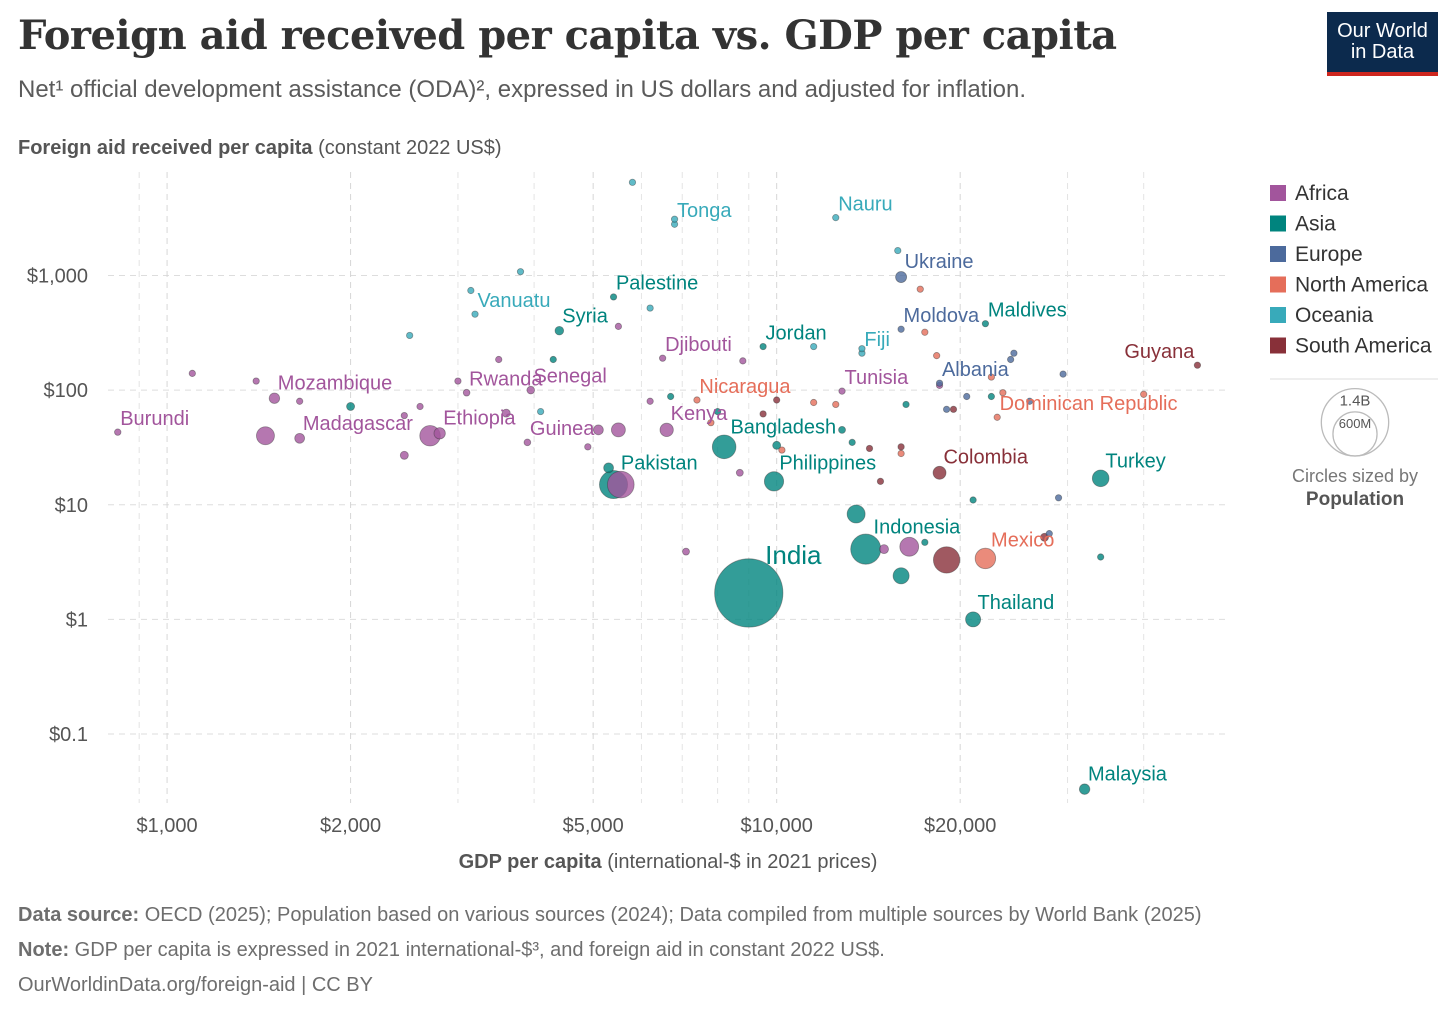  Describe the element at coordinates (1382, 31) in the screenshot. I see `logo-line-1: Our World` at that location.